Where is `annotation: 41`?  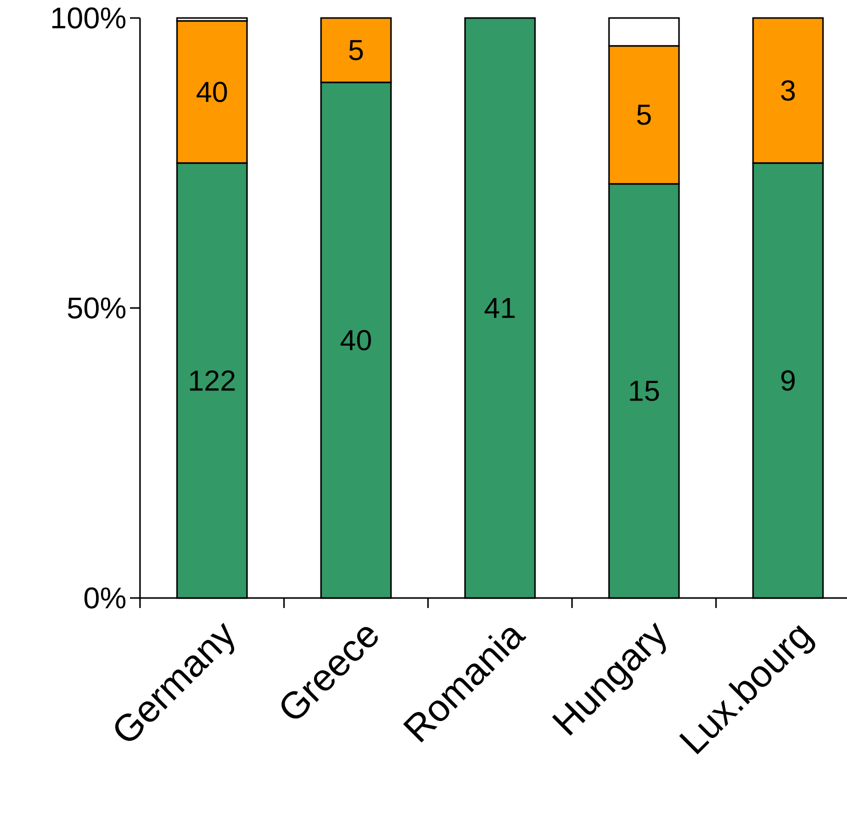
annotation: 41 is located at coordinates (499, 308).